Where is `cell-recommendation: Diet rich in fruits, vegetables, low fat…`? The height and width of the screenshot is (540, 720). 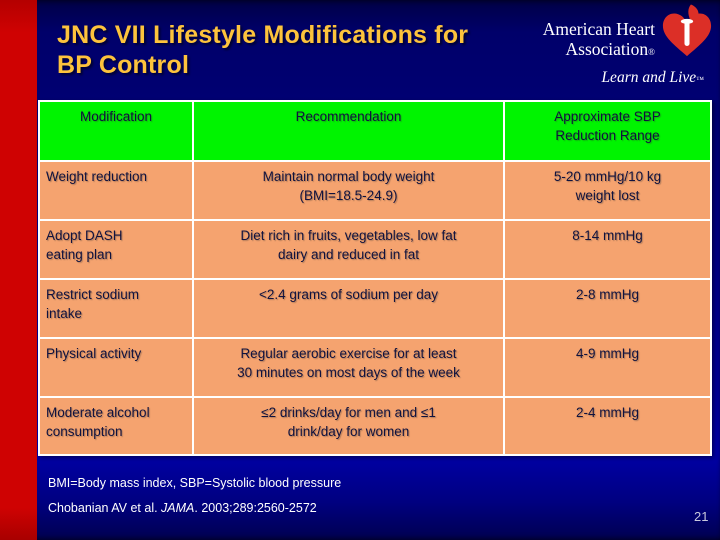
cell-recommendation: Diet rich in fruits, vegetables, low fat… is located at coordinates (348, 249).